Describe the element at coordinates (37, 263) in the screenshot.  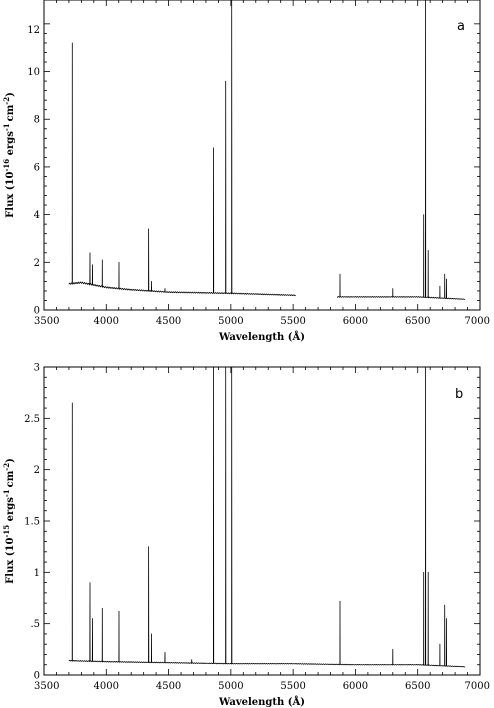
I see `panel-a-y-tick-label: 2` at that location.